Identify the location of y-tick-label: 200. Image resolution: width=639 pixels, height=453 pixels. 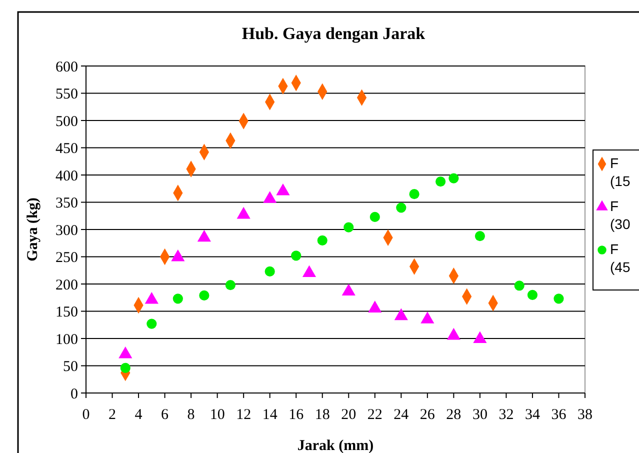
(67, 285).